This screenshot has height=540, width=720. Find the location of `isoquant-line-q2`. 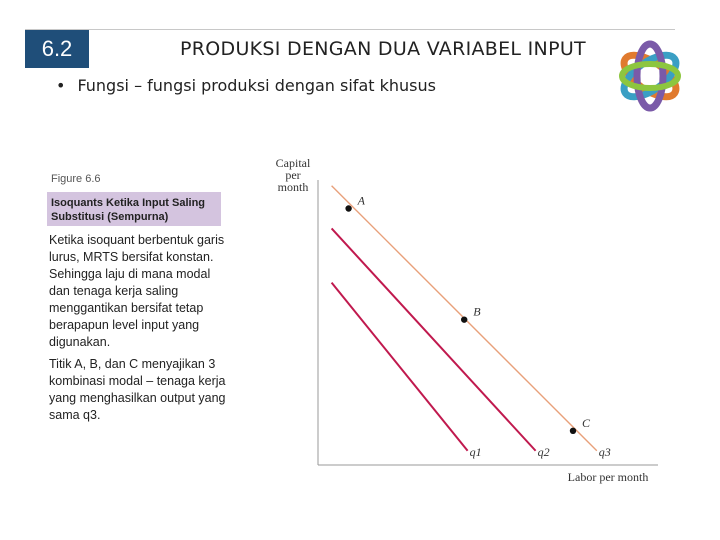

isoquant-line-q2 is located at coordinates (433, 339).